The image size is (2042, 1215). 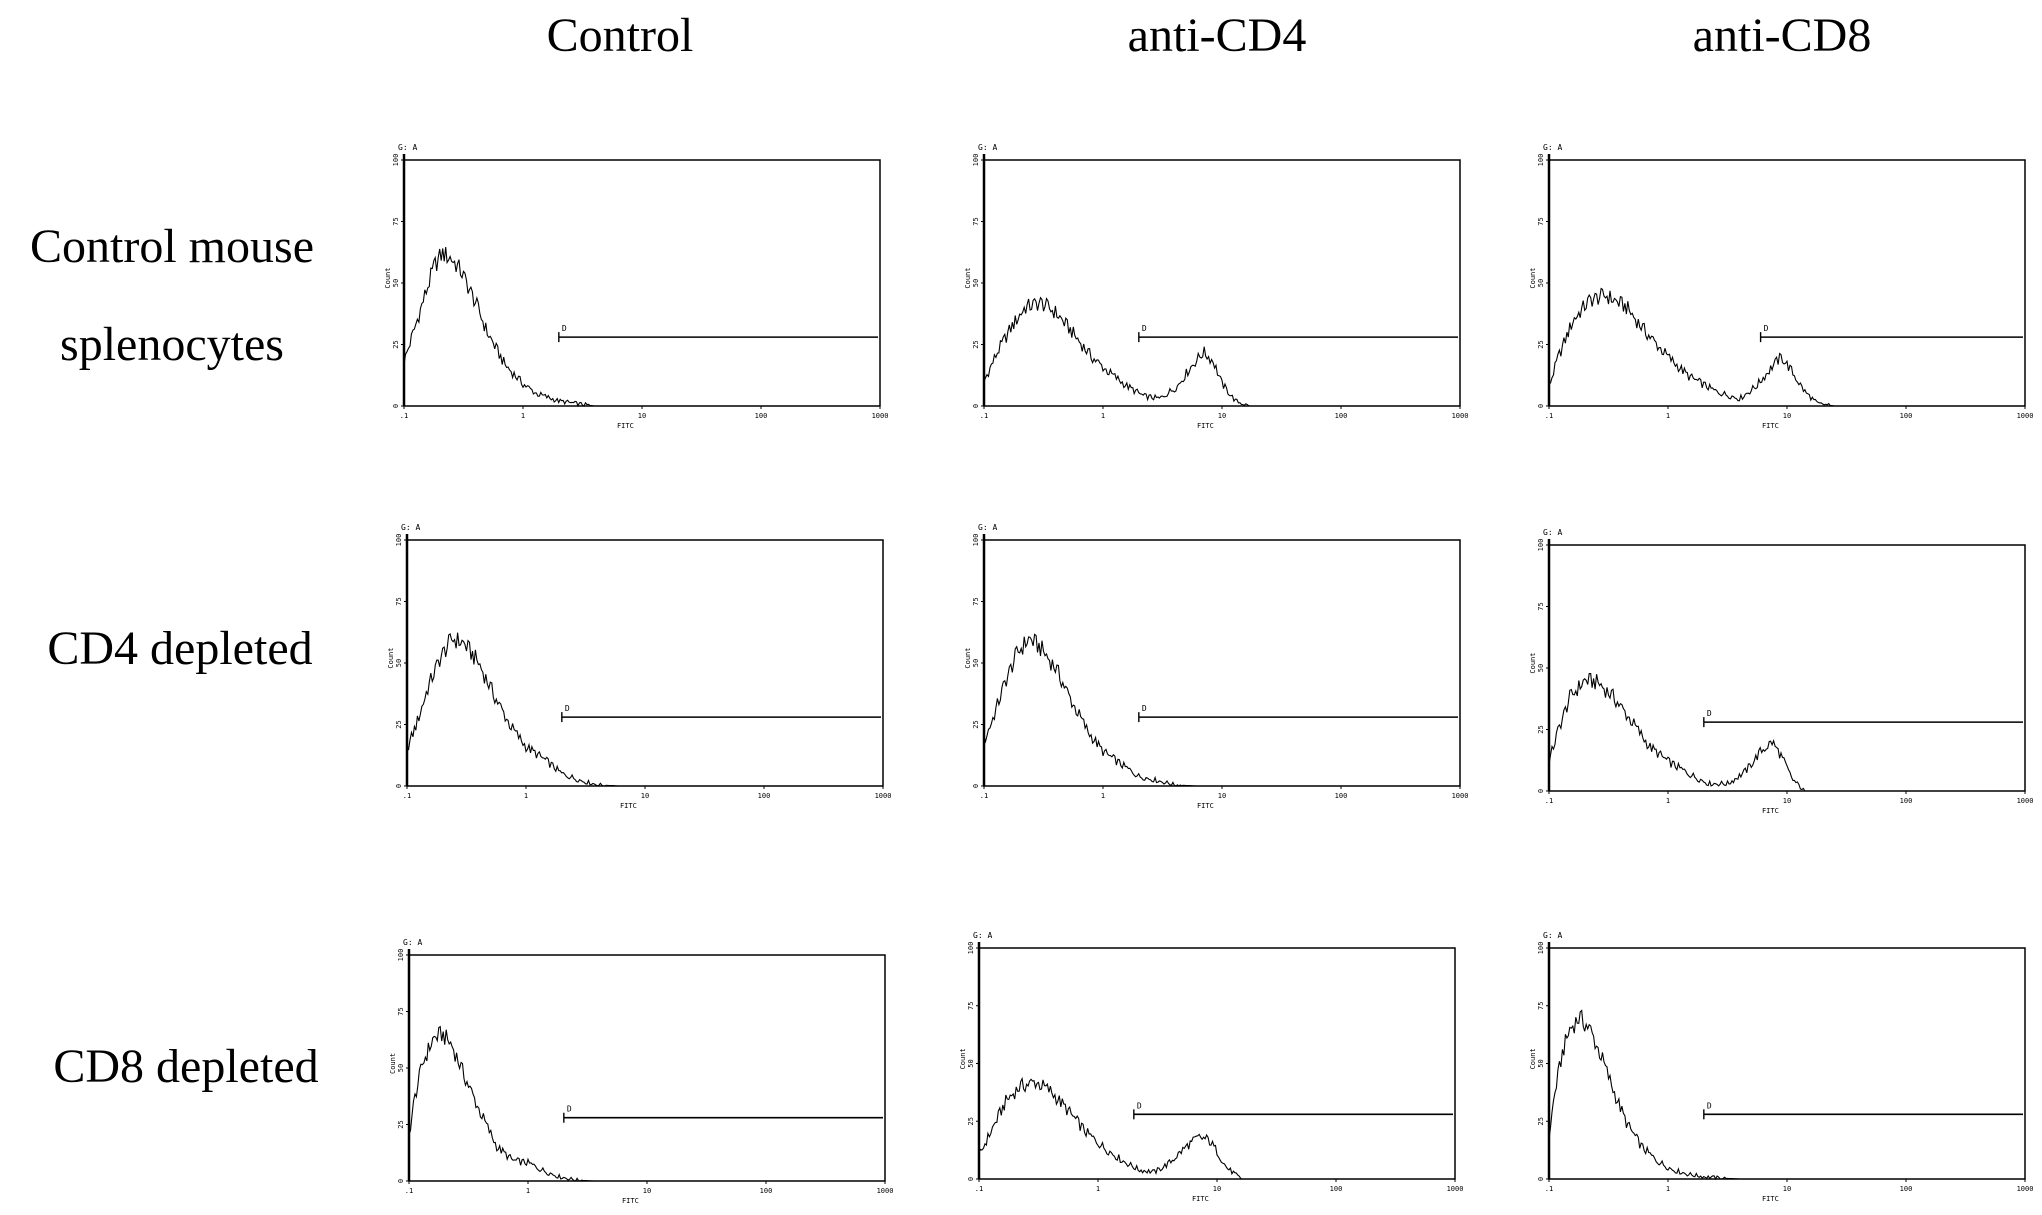 I want to click on row-heading-line-1: CD8 depleted, so click(x=186, y=1066).